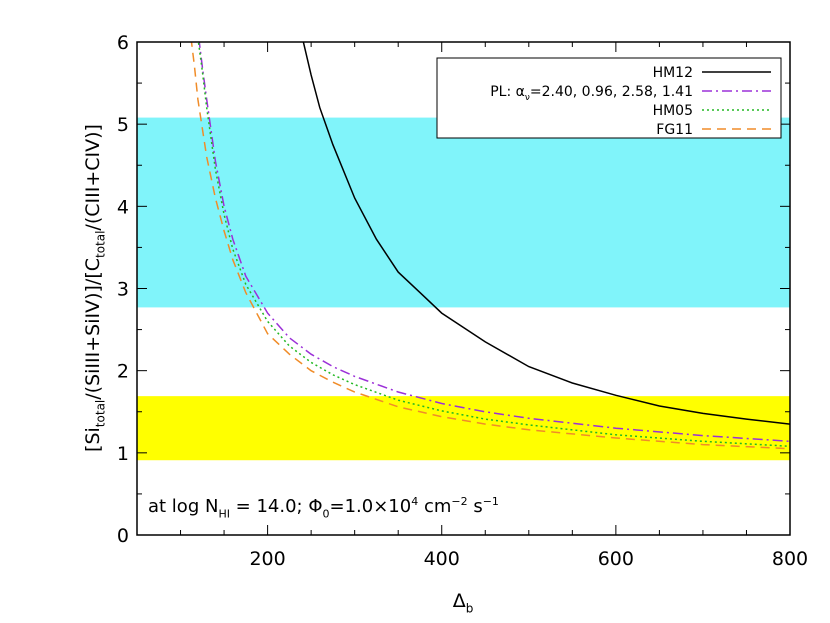  I want to click on legend-label: HM05, so click(673, 111).